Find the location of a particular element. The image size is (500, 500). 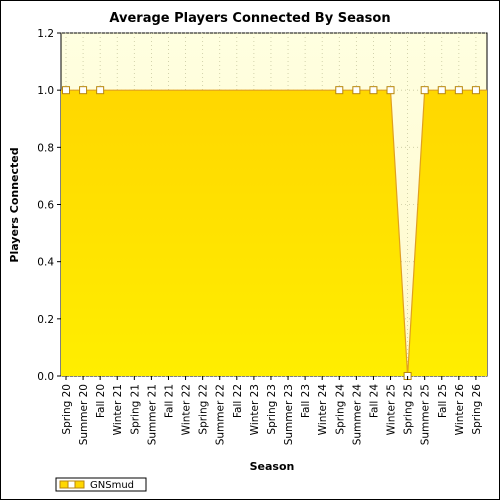

x-tick-label: Summer 22 is located at coordinates (221, 414).